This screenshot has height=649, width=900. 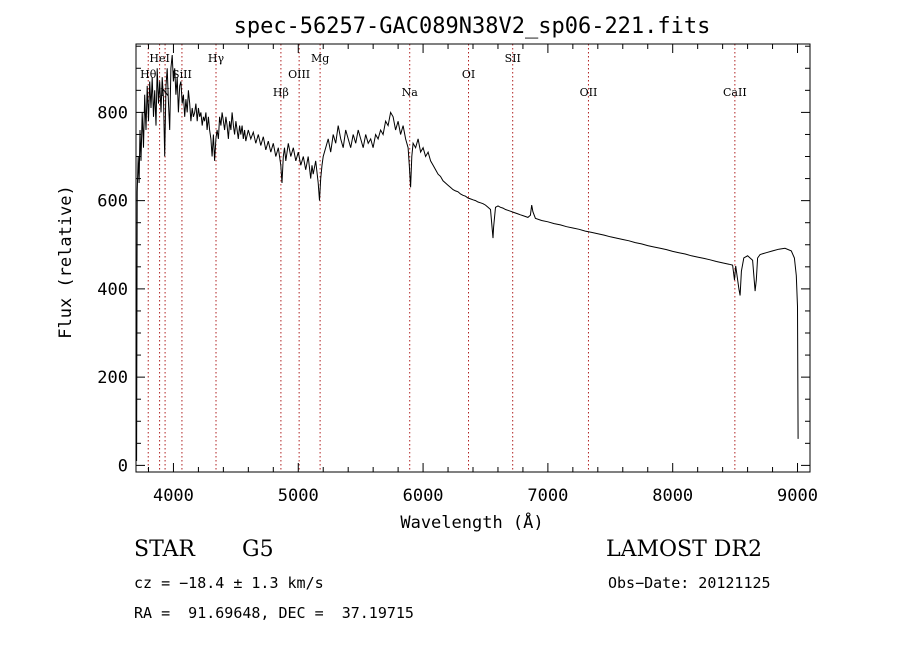 What do you see at coordinates (684, 549) in the screenshot?
I see `survey-name: LAMOST DR2` at bounding box center [684, 549].